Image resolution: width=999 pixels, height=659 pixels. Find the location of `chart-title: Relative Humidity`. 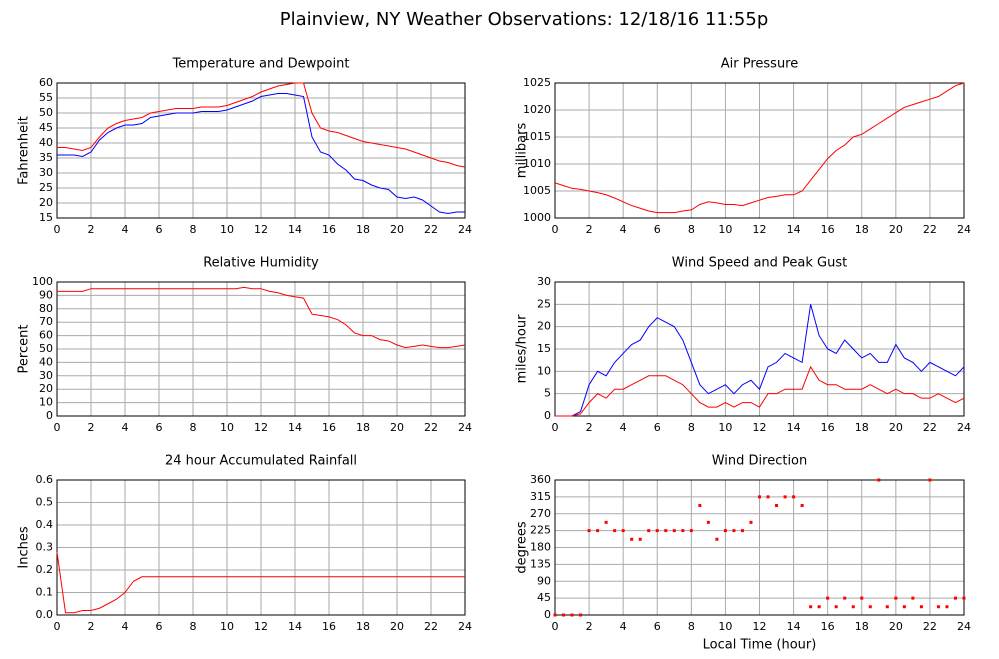

chart-title: Relative Humidity is located at coordinates (261, 263).